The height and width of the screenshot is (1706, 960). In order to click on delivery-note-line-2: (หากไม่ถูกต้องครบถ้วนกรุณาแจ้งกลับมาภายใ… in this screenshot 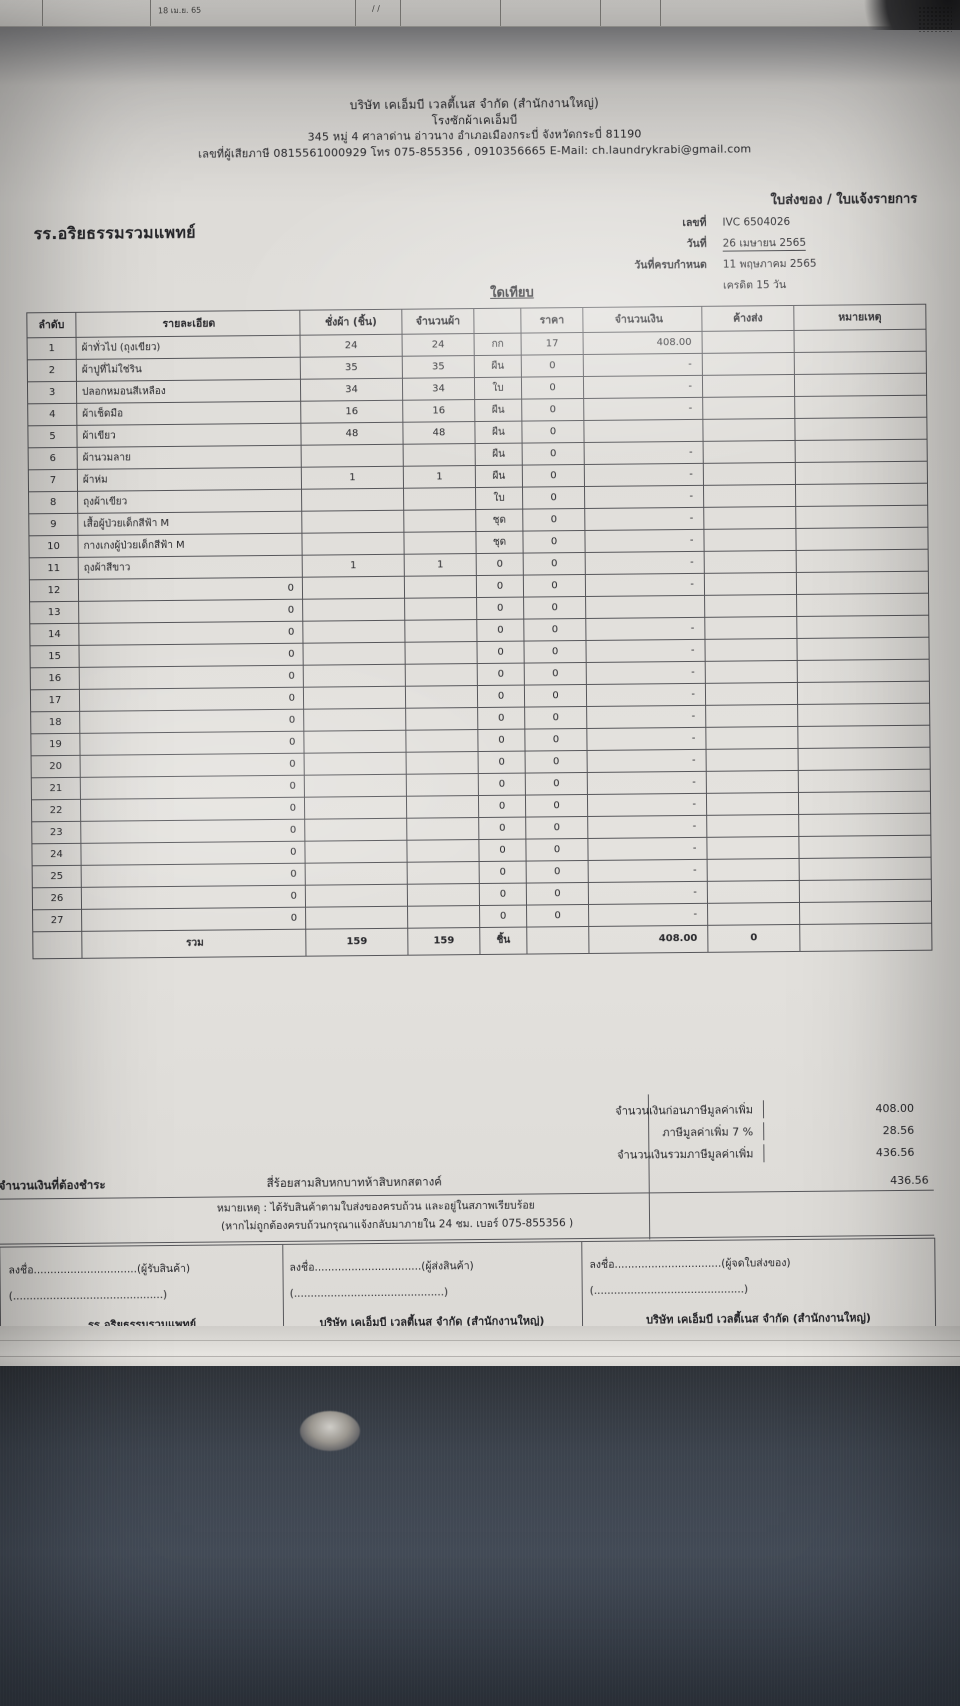, I will do `click(397, 1225)`.